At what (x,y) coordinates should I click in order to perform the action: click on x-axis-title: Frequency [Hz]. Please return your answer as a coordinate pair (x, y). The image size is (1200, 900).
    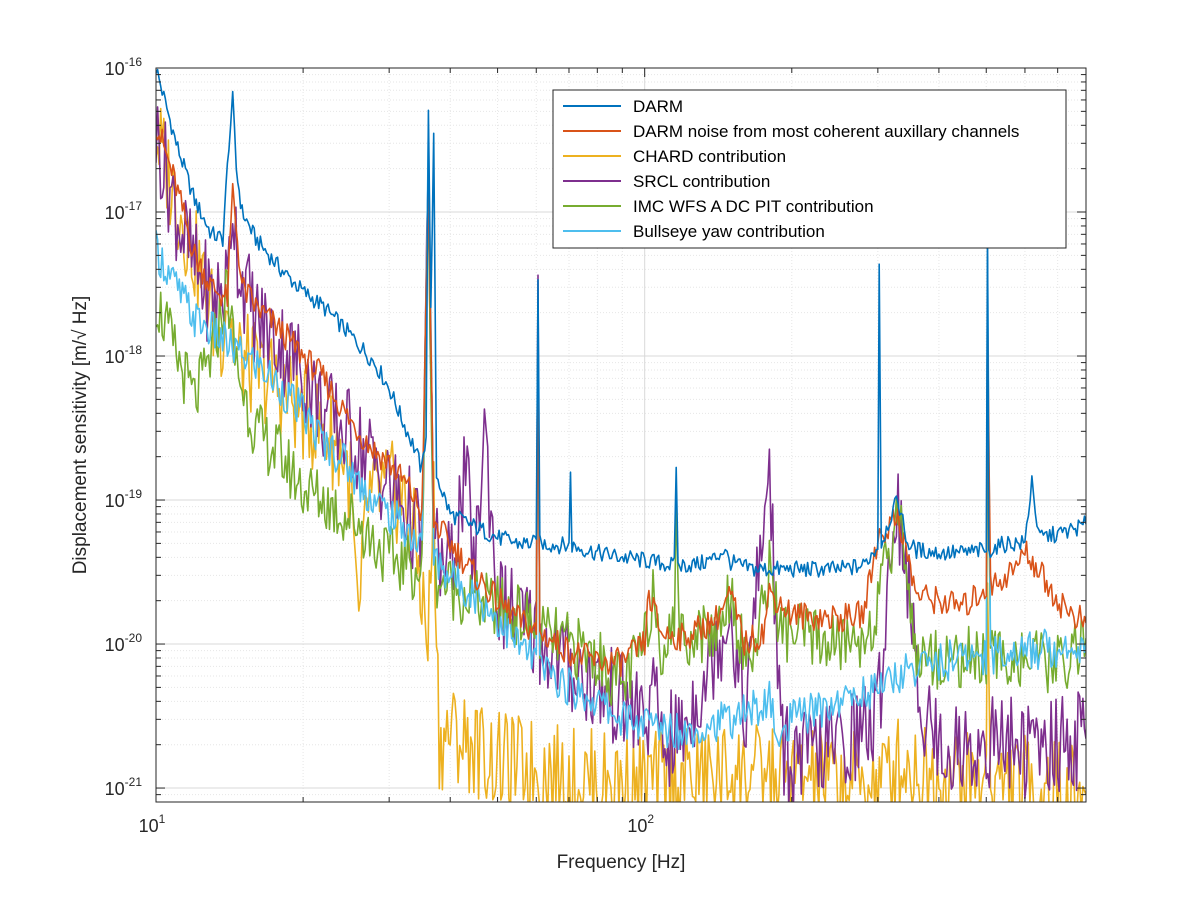
    Looking at the image, I should click on (621, 862).